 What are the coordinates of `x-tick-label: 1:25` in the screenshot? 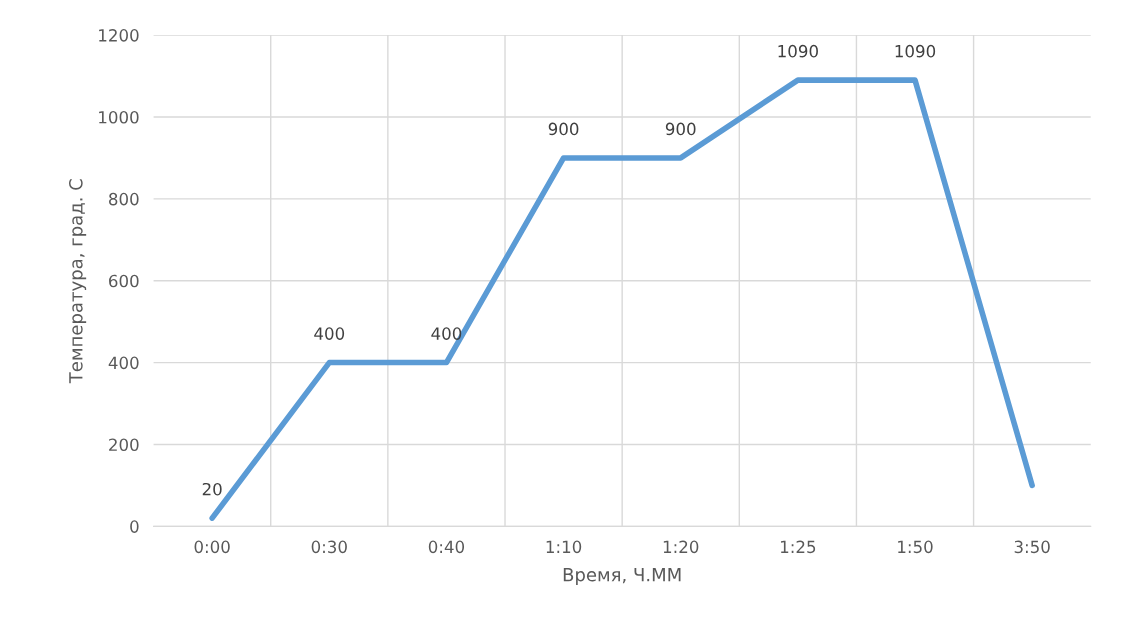 It's located at (798, 547).